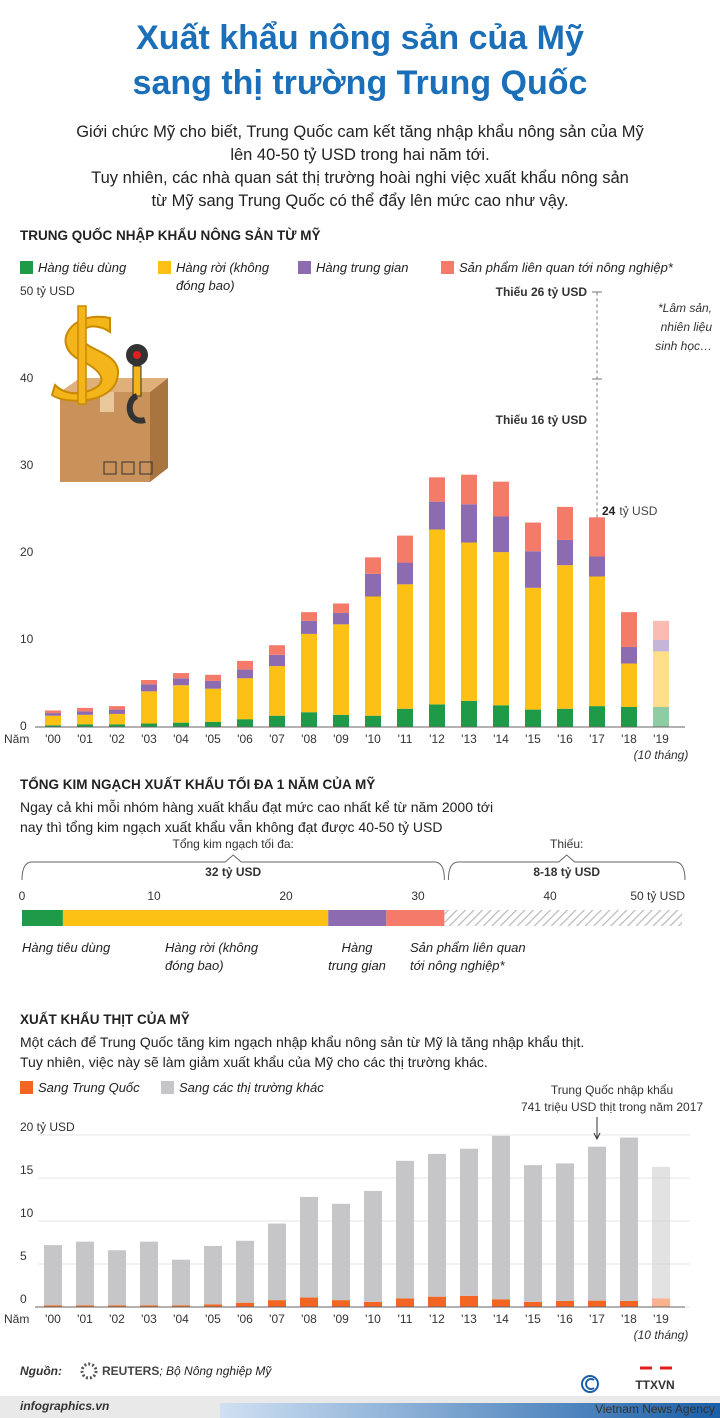  What do you see at coordinates (41, 1371) in the screenshot?
I see `source-label: Nguồn:` at bounding box center [41, 1371].